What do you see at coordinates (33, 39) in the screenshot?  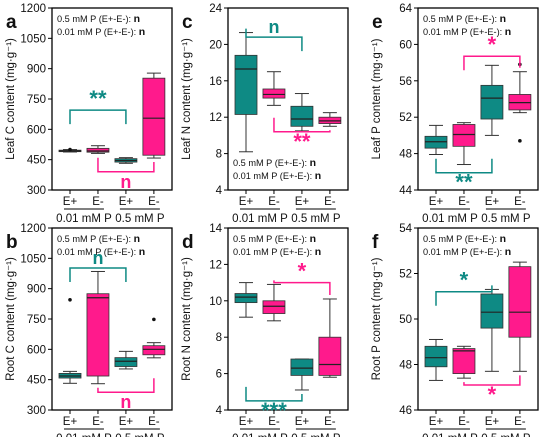 I see `y-tick-label: 1050` at bounding box center [33, 39].